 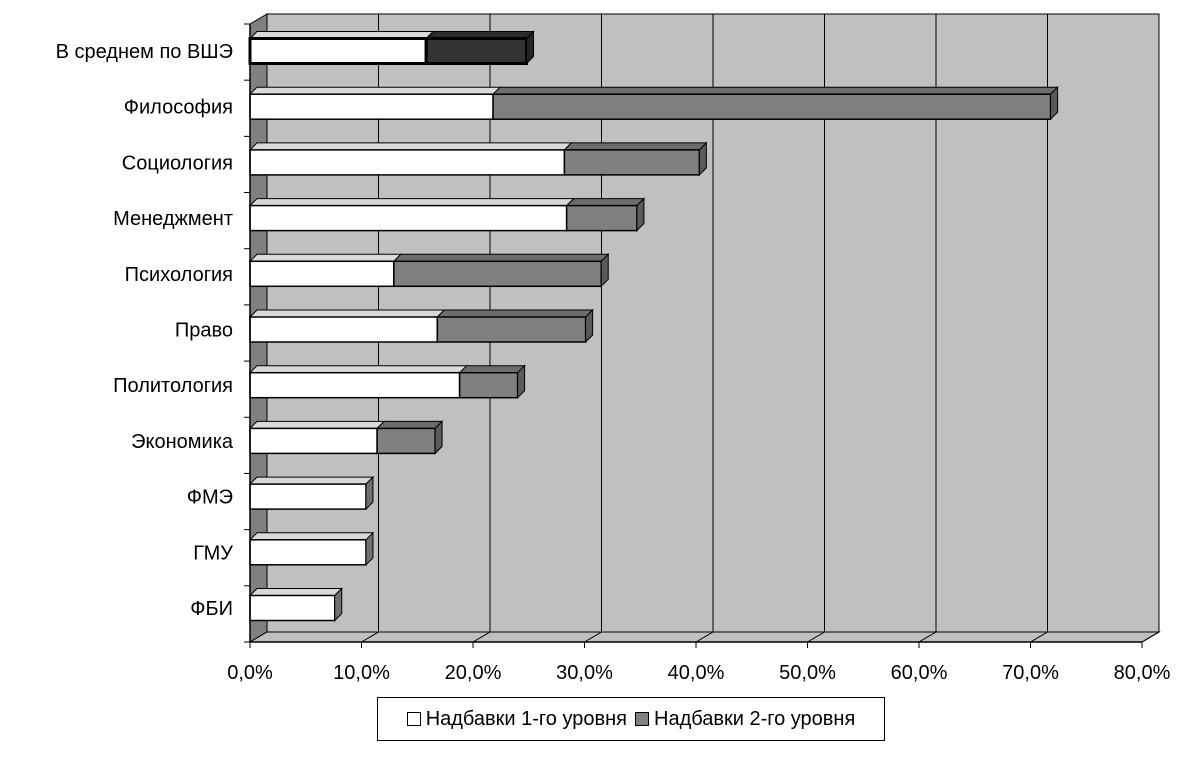 I want to click on category-label: ГМУ, so click(x=213, y=553).